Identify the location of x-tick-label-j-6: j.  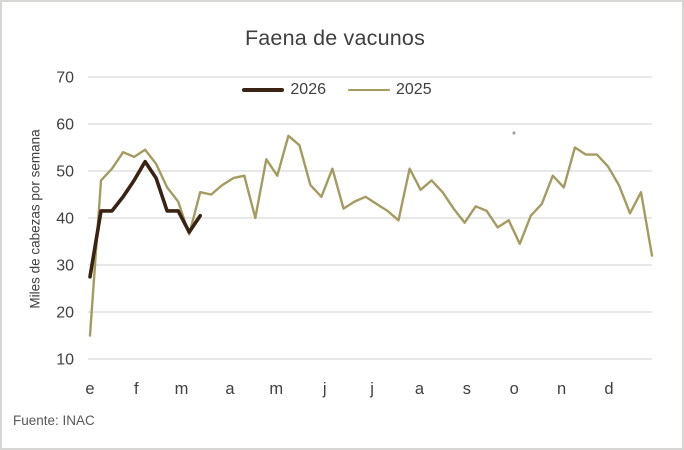
(371, 389).